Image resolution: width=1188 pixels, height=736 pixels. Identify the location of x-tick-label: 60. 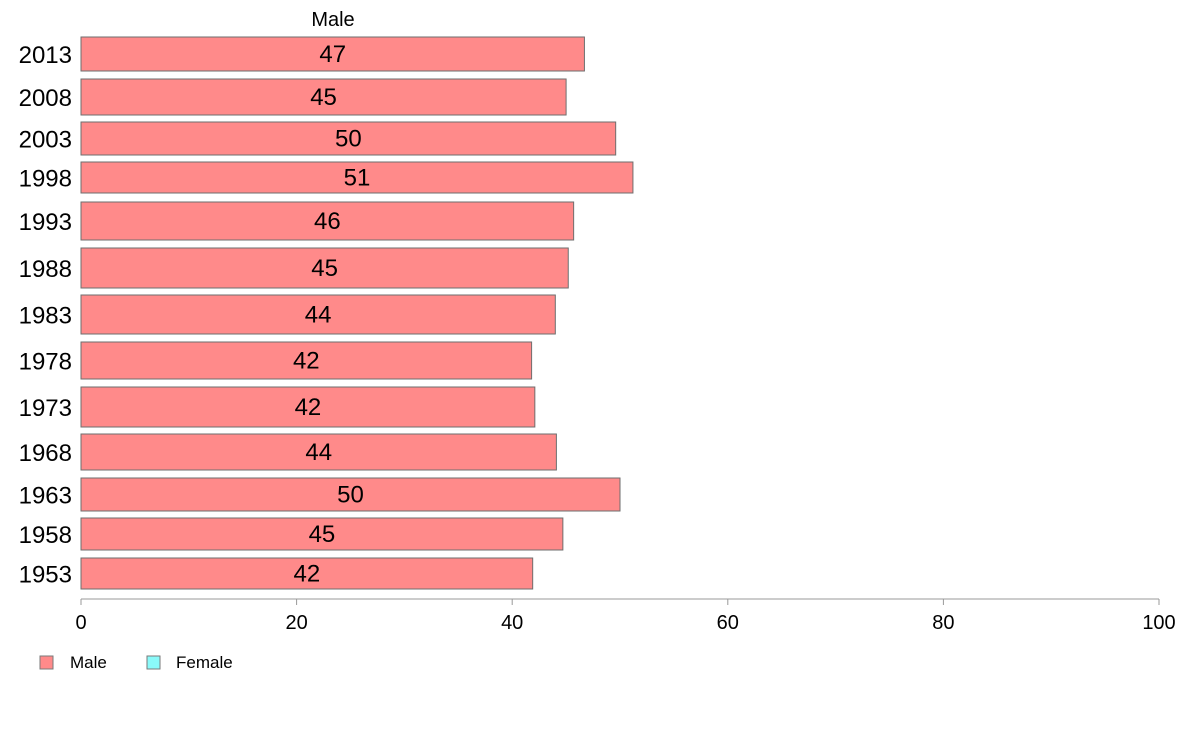
(728, 623).